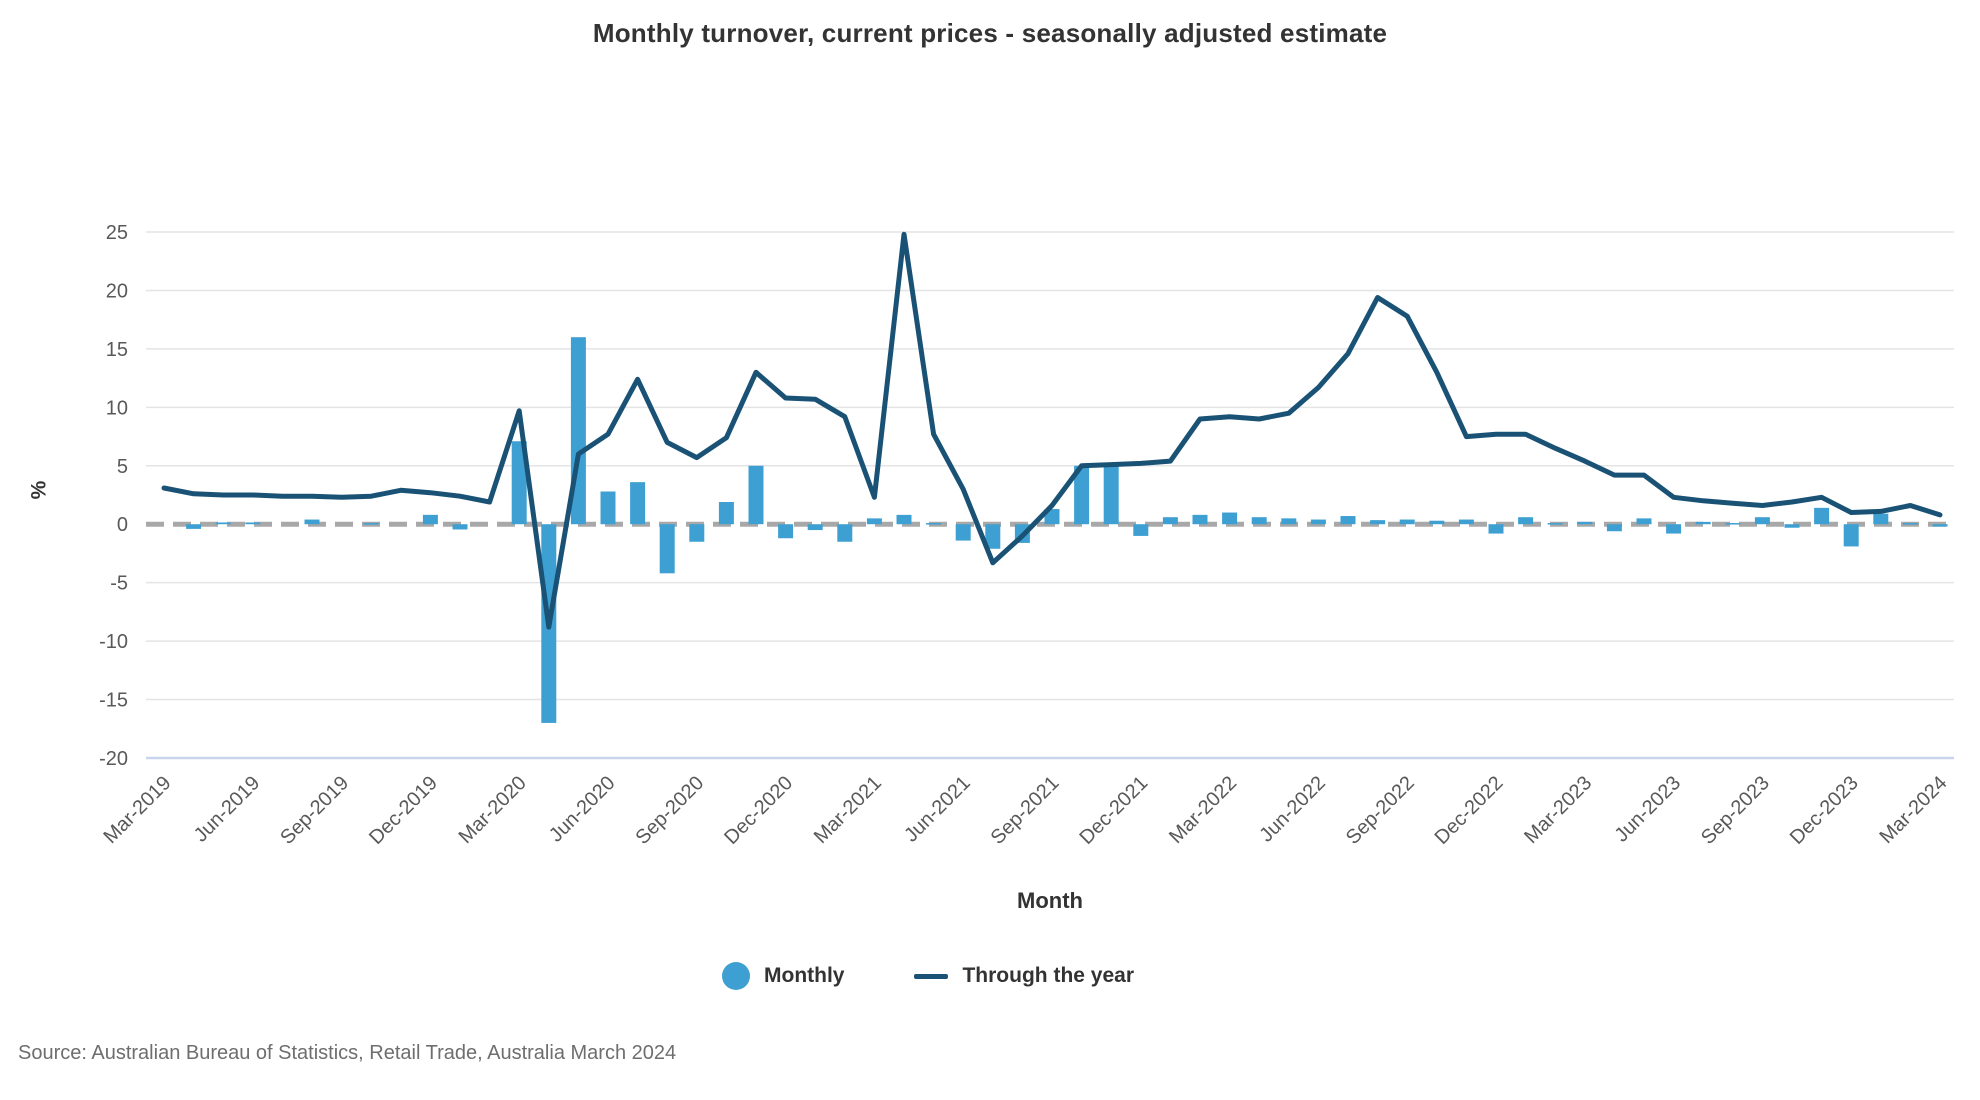 The width and height of the screenshot is (1980, 1100). Describe the element at coordinates (845, 533) in the screenshot. I see `bar-Feb-2021` at that location.